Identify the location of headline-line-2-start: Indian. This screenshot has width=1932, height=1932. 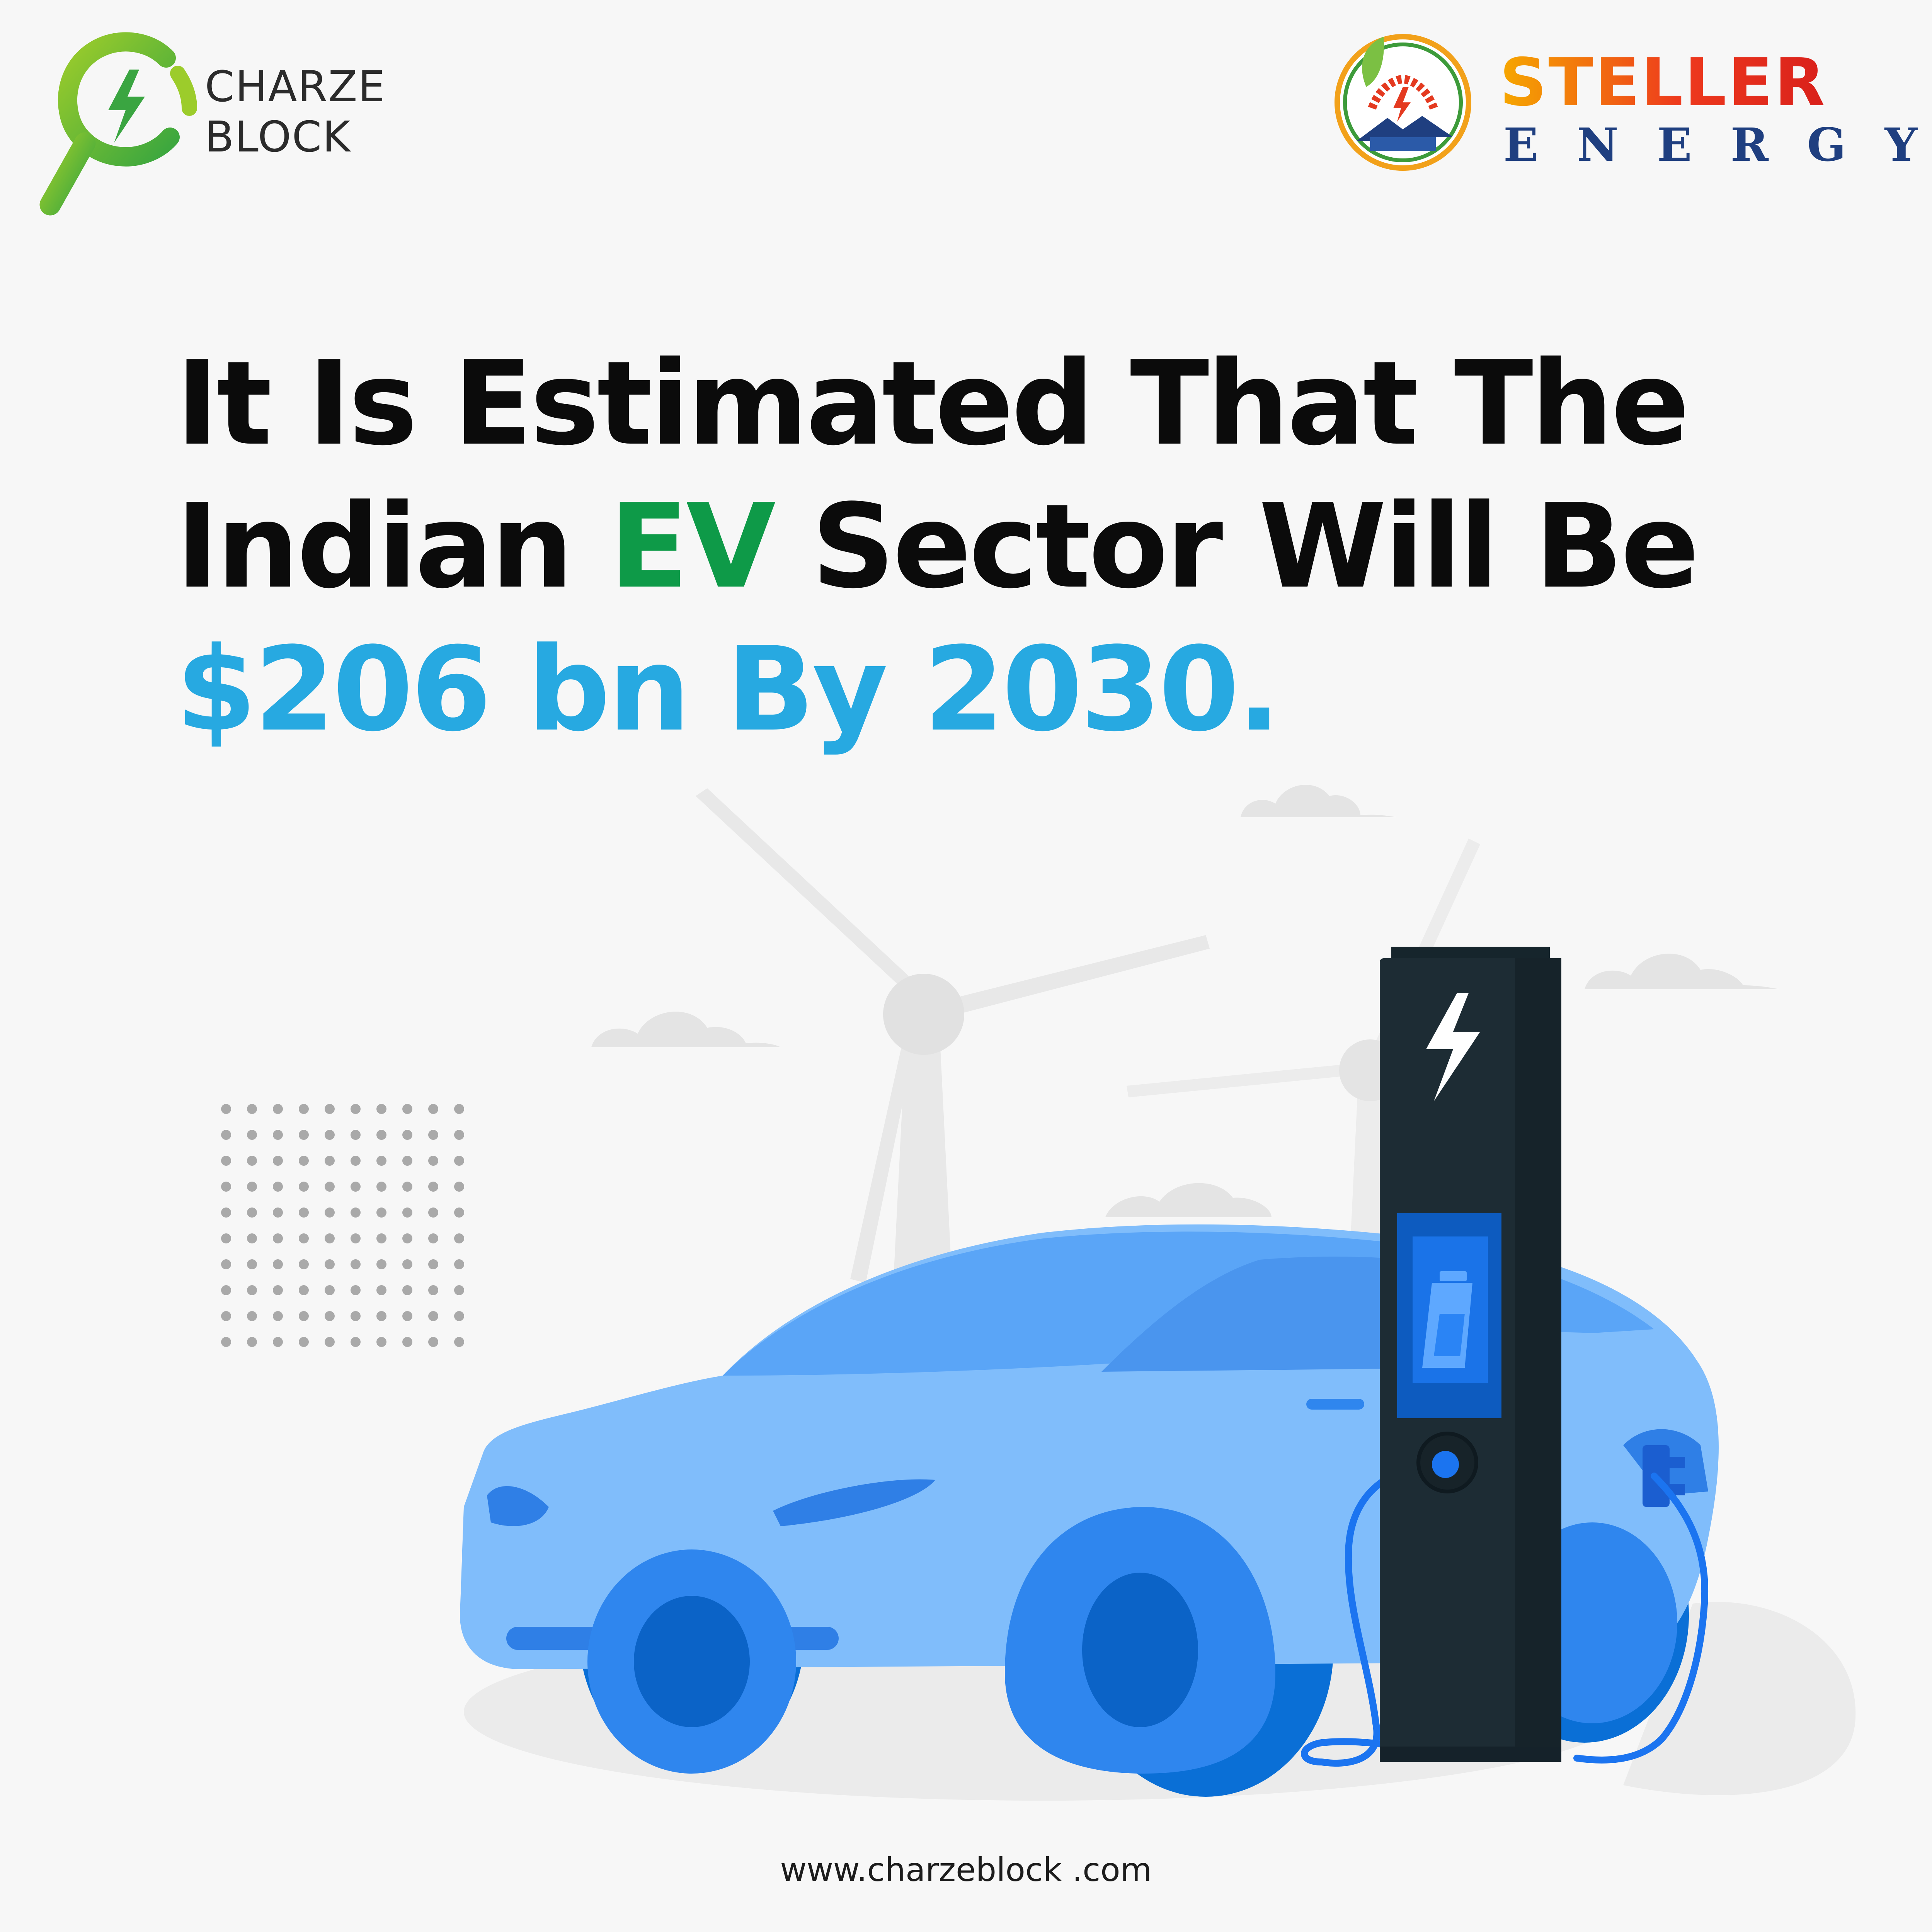
(392, 546).